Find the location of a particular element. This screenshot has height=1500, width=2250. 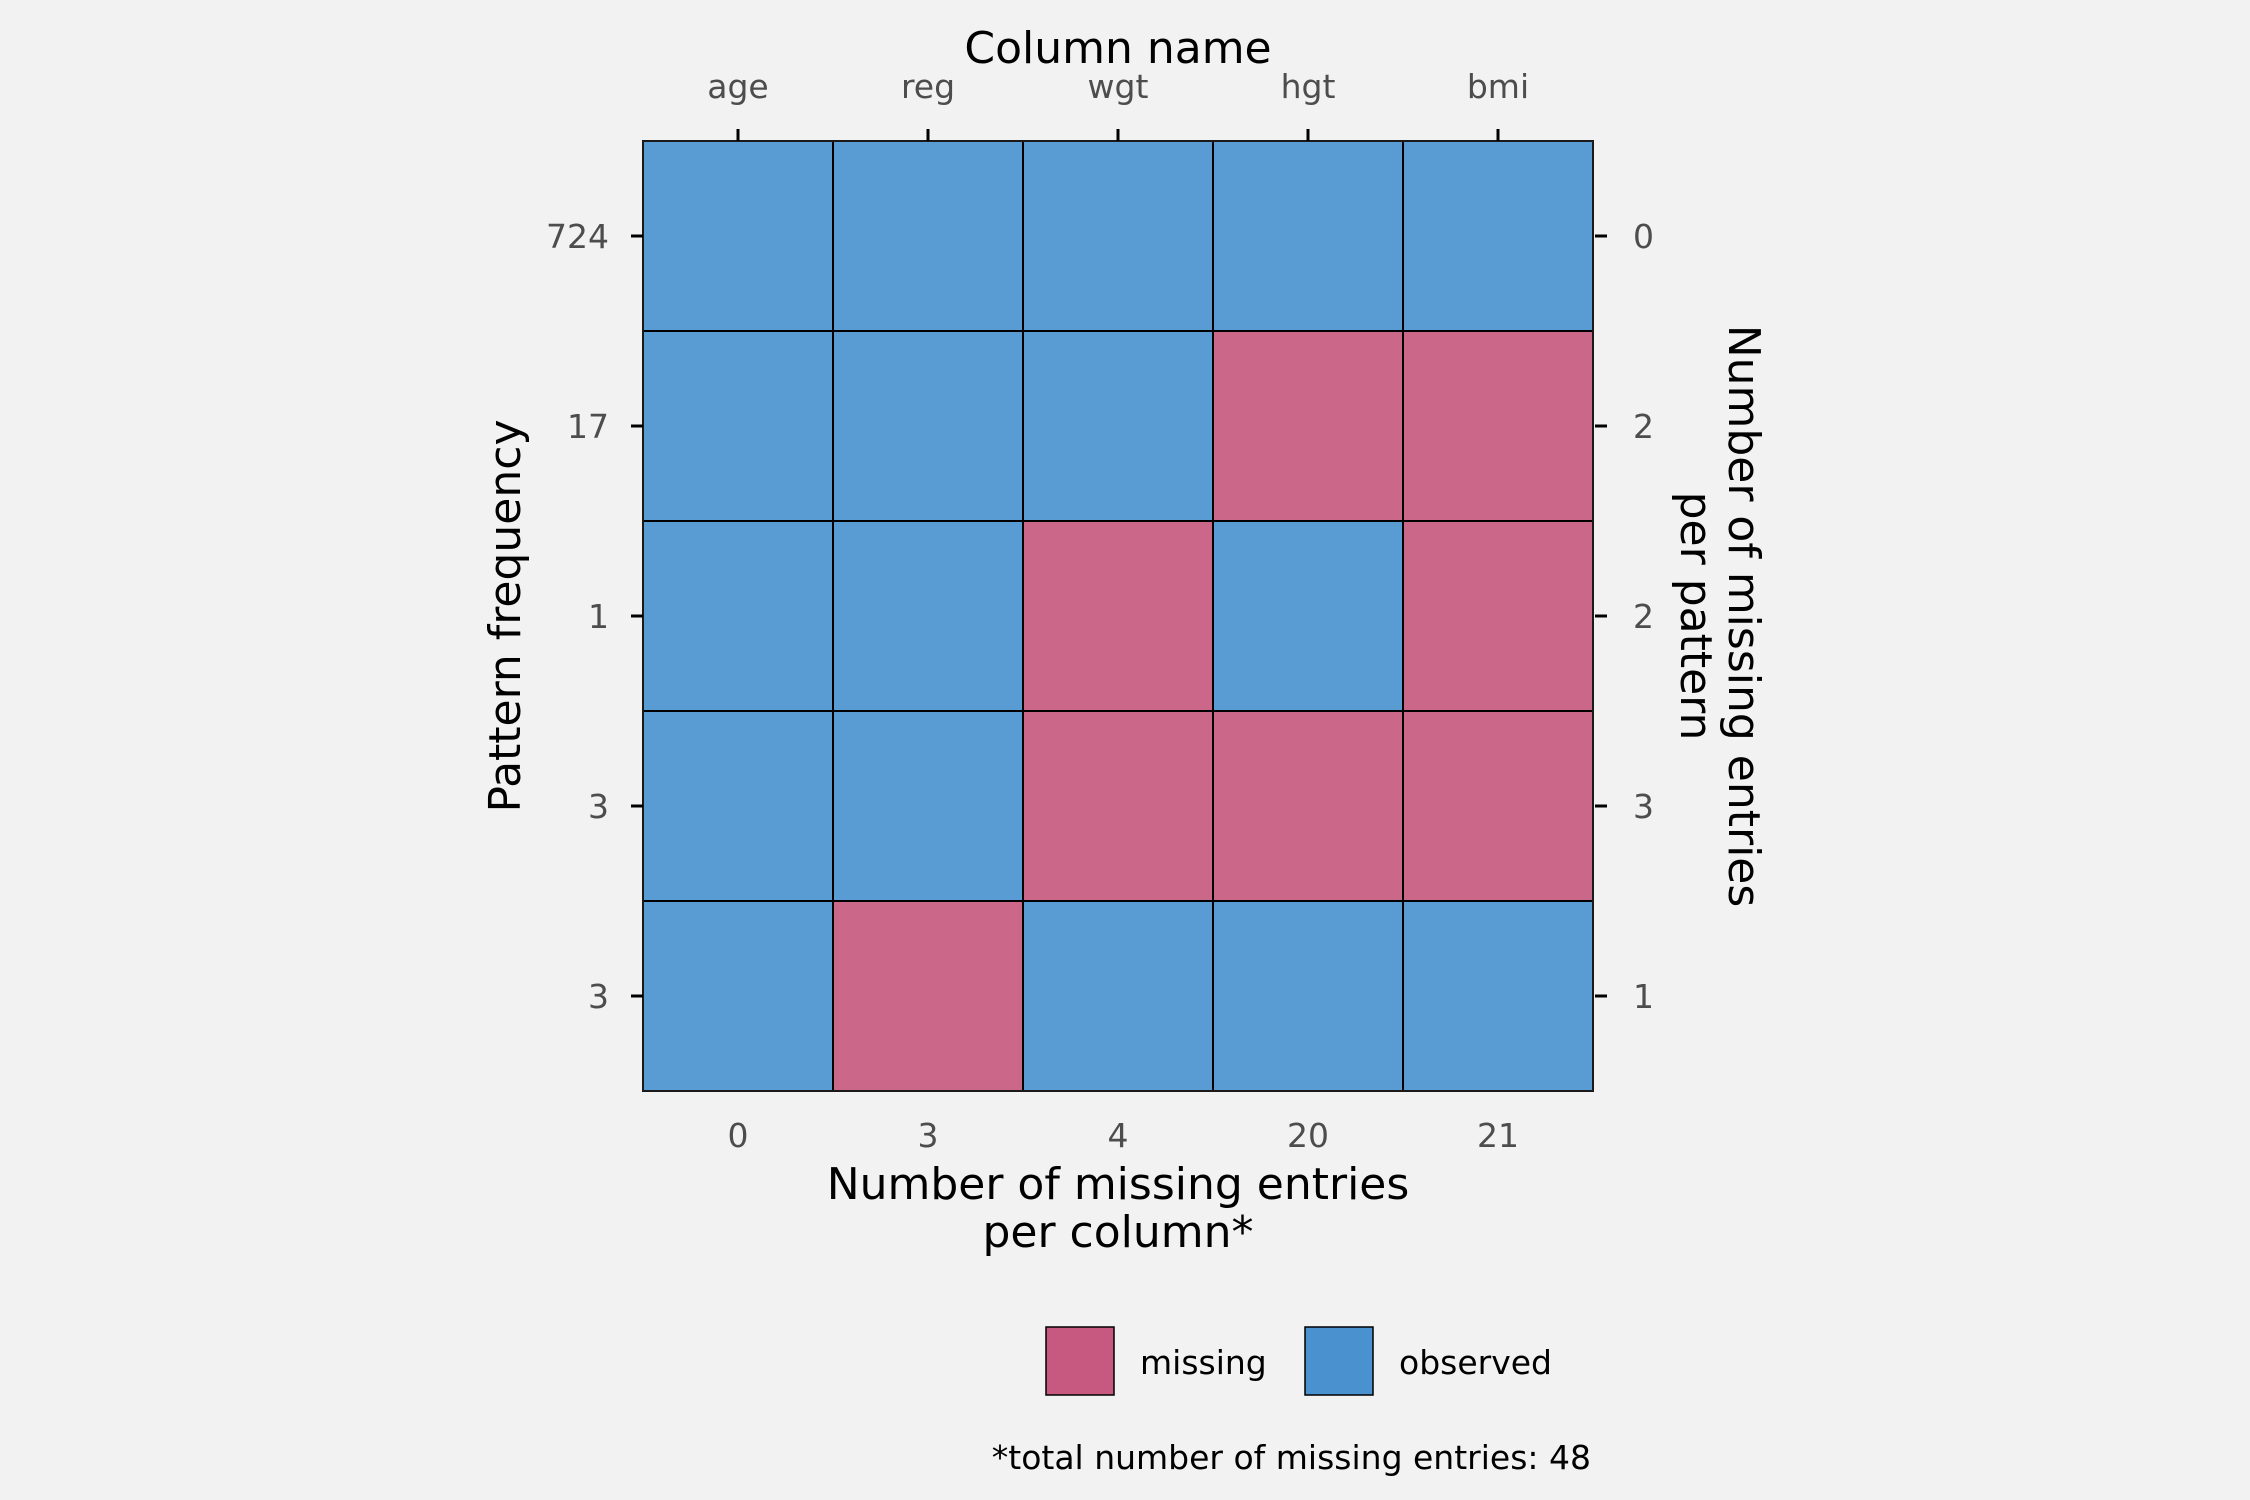

missing-per-column-label: 20 is located at coordinates (1308, 1135).